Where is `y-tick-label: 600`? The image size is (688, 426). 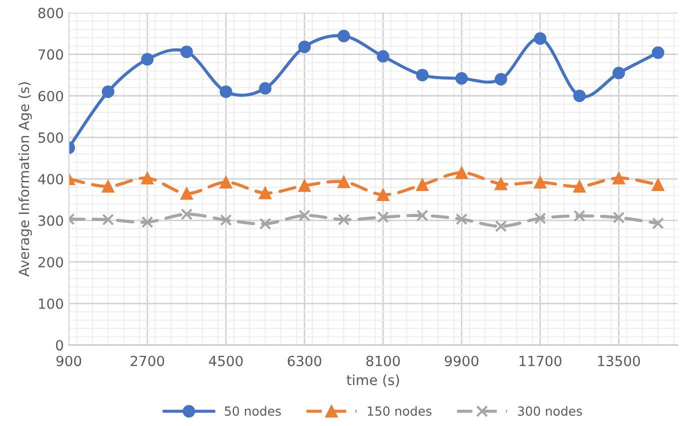 y-tick-label: 600 is located at coordinates (51, 96).